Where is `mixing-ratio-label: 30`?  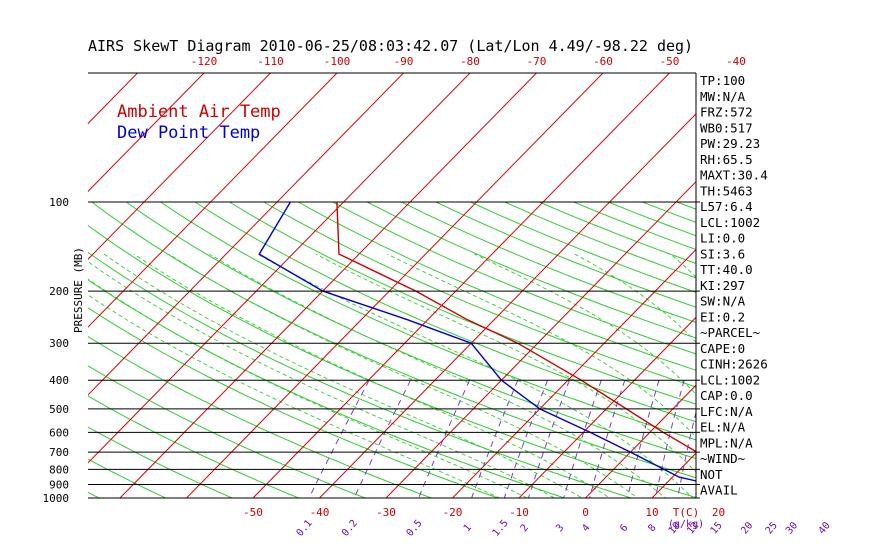 mixing-ratio-label: 30 is located at coordinates (792, 528).